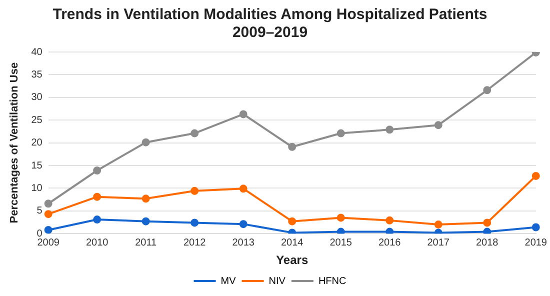  What do you see at coordinates (39, 234) in the screenshot?
I see `y-tick-label: 0` at bounding box center [39, 234].